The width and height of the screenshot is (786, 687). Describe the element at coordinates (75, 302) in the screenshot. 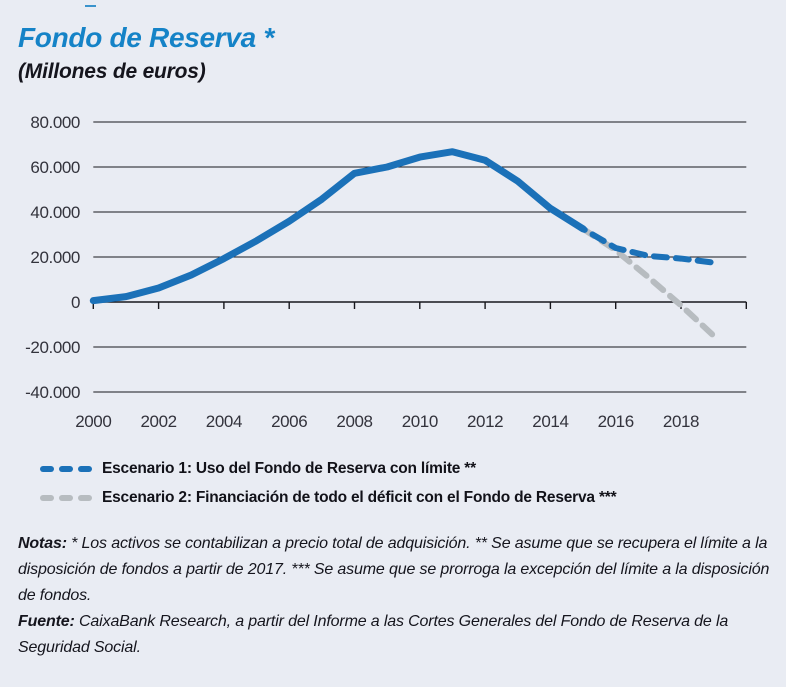

I see `y-tick-label: 0` at that location.